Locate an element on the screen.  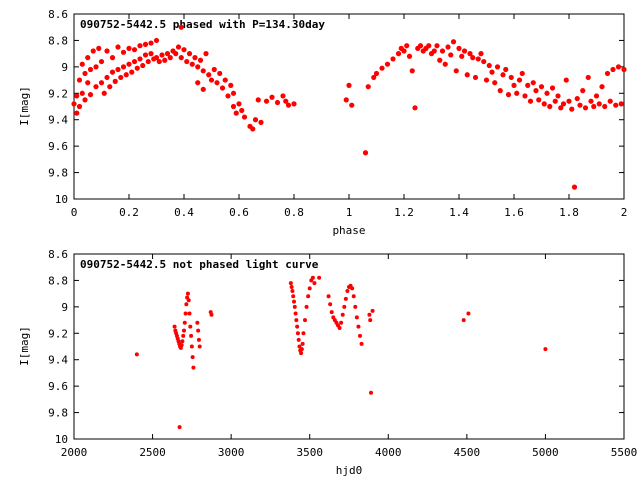
y-tick-label: 9.6 is located at coordinates (58, 146).